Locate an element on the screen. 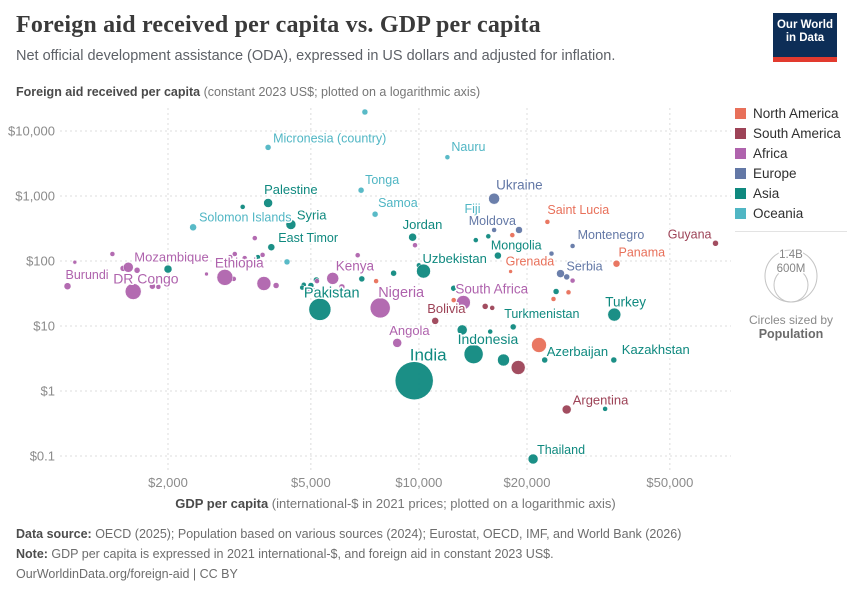 This screenshot has height=600, width=850. data-point-east-timor is located at coordinates (271, 247).